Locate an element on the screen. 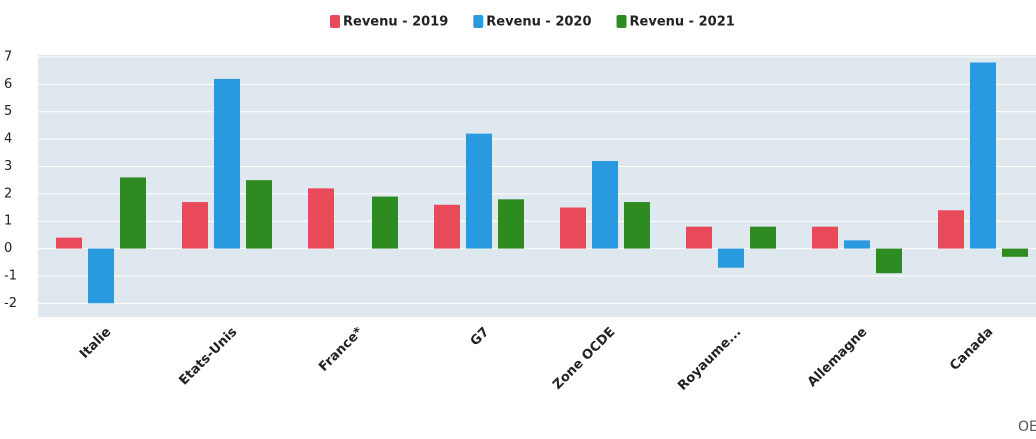  x-tick-label: Zone OCDE is located at coordinates (584, 359).